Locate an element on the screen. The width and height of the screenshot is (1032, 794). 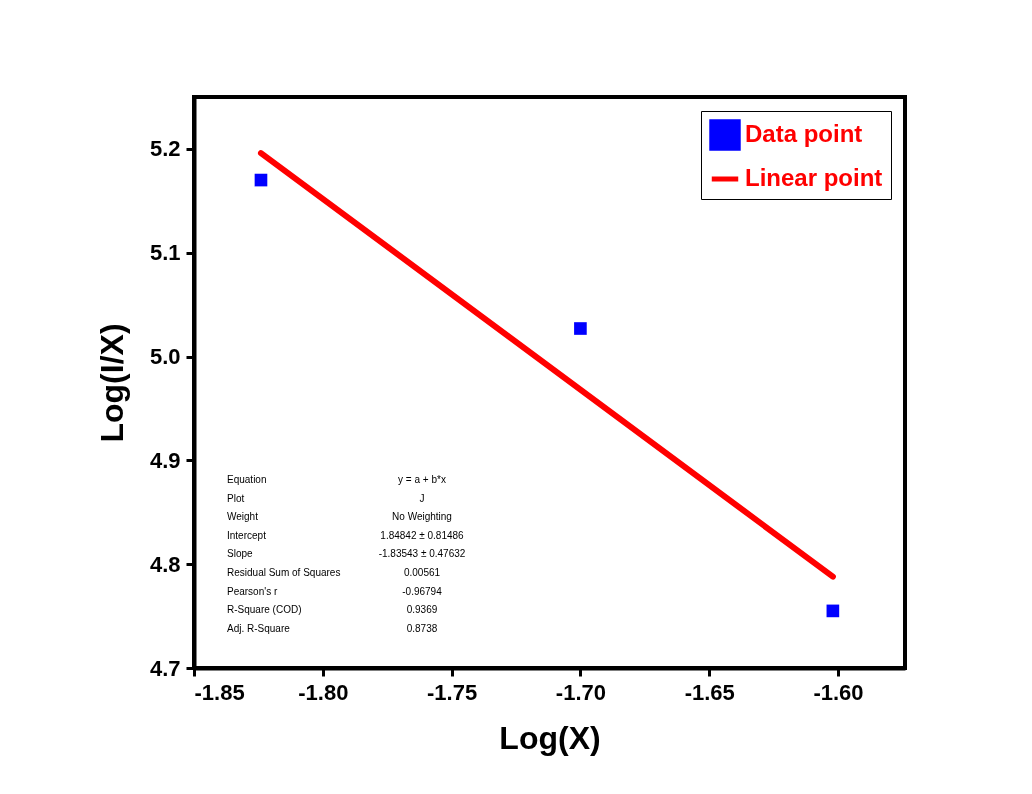
annotation: Equation is located at coordinates (247, 479).